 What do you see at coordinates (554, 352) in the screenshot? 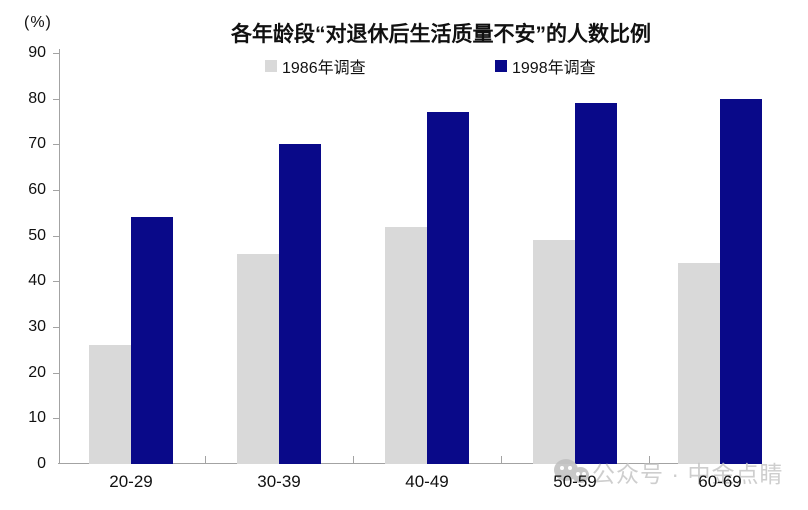
I see `bar-1986年调查-50-59` at bounding box center [554, 352].